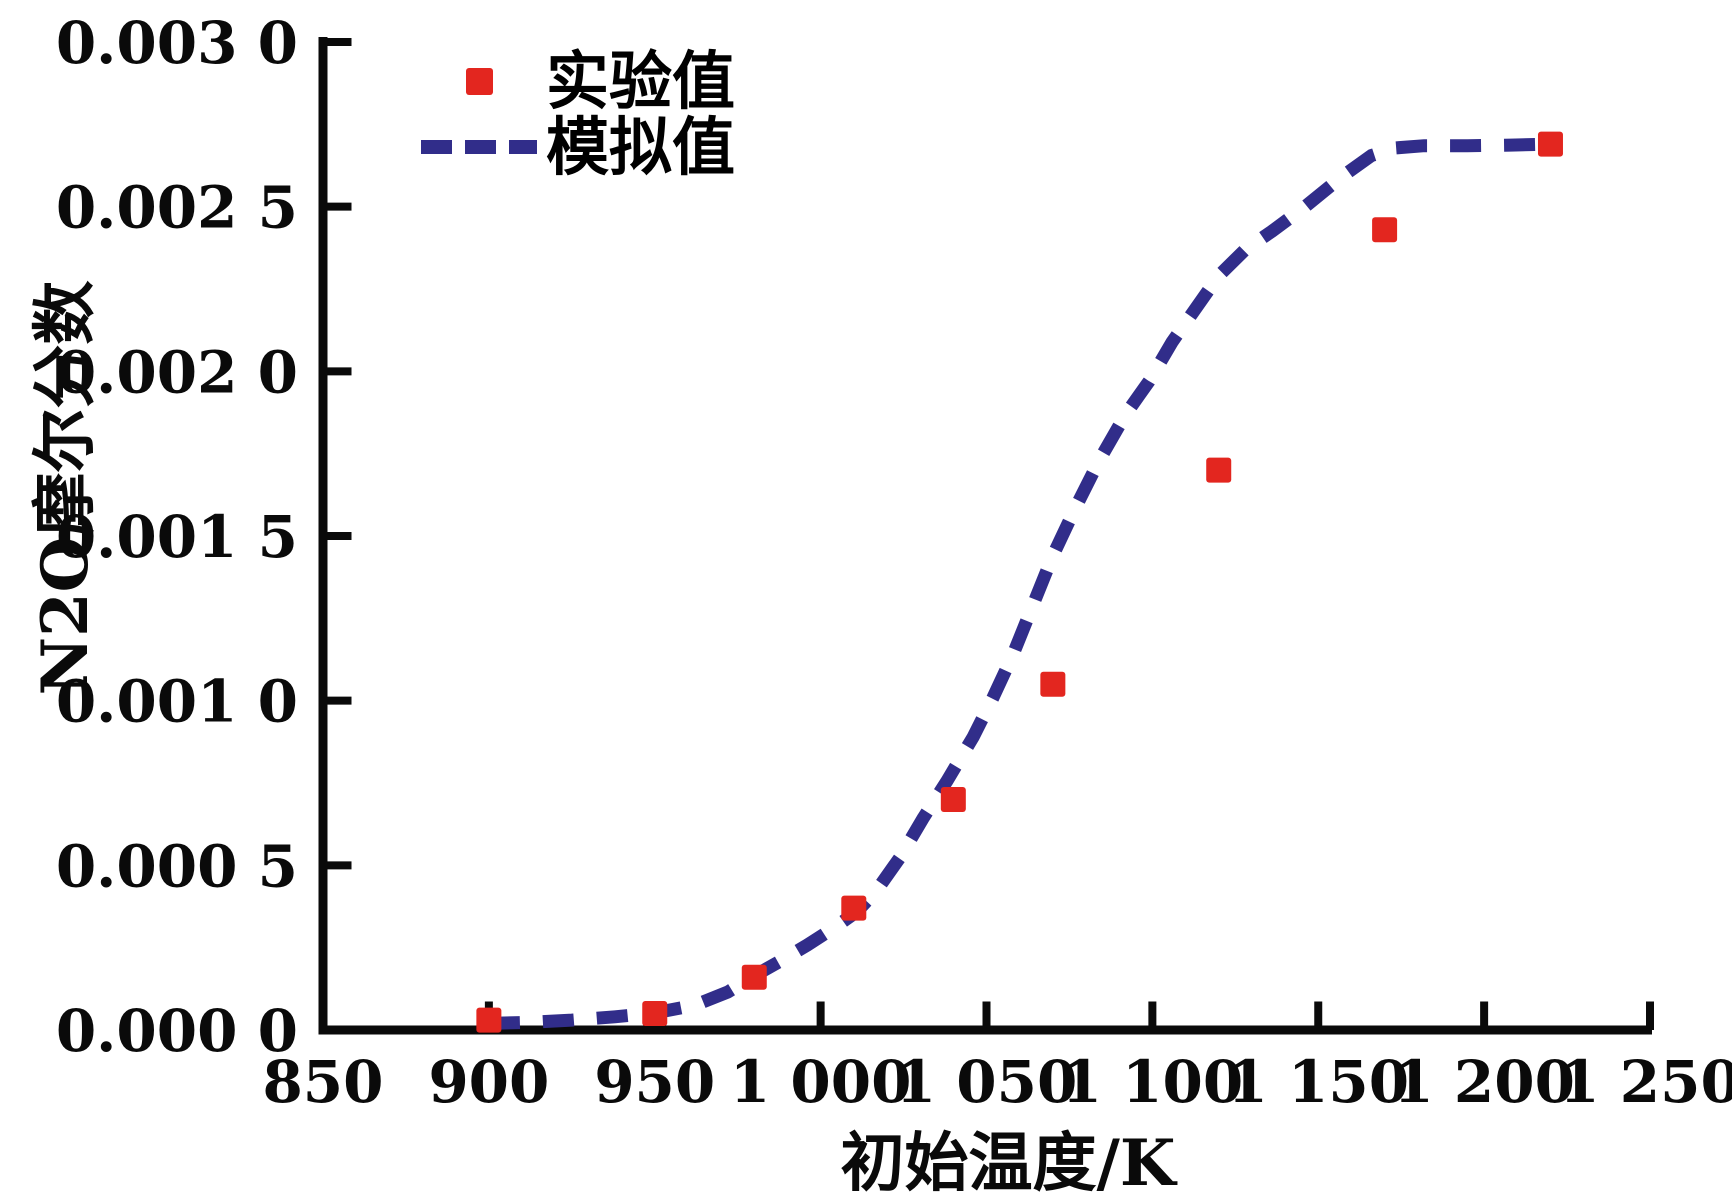 Image resolution: width=1732 pixels, height=1201 pixels. Describe the element at coordinates (322, 1082) in the screenshot. I see `x-tick-label: 850` at that location.